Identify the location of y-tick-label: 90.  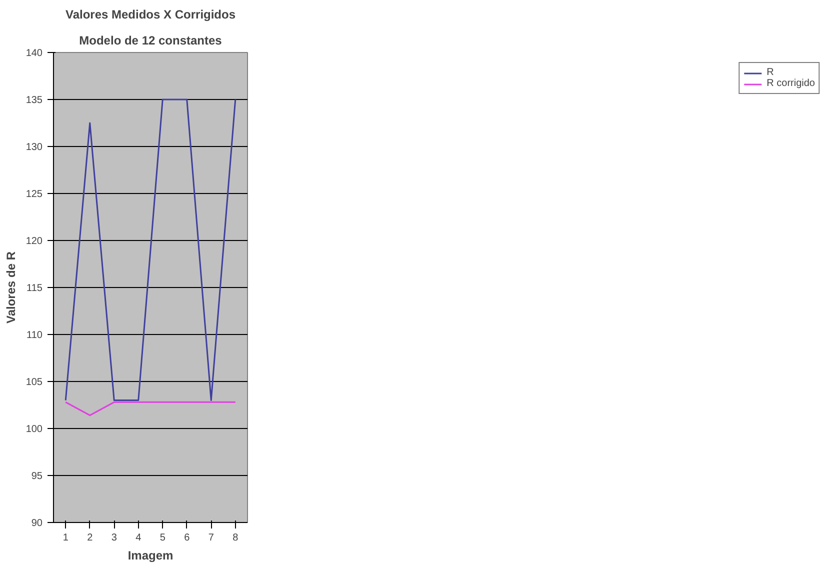
(37, 523).